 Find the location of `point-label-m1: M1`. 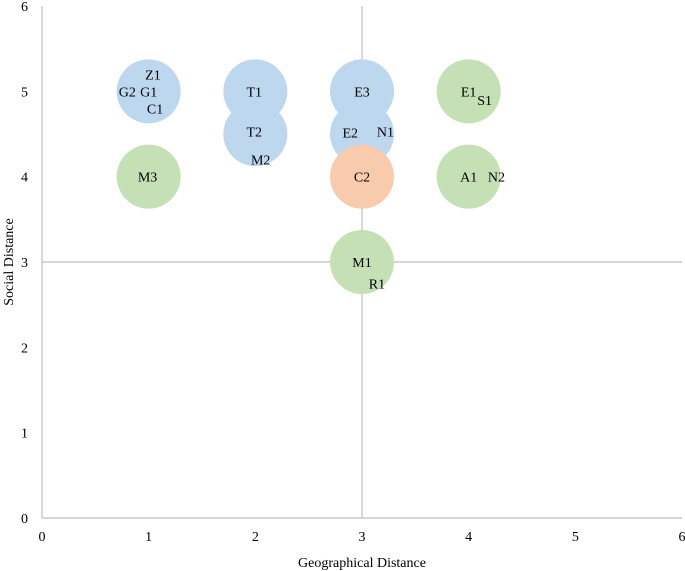

point-label-m1: M1 is located at coordinates (361, 263).